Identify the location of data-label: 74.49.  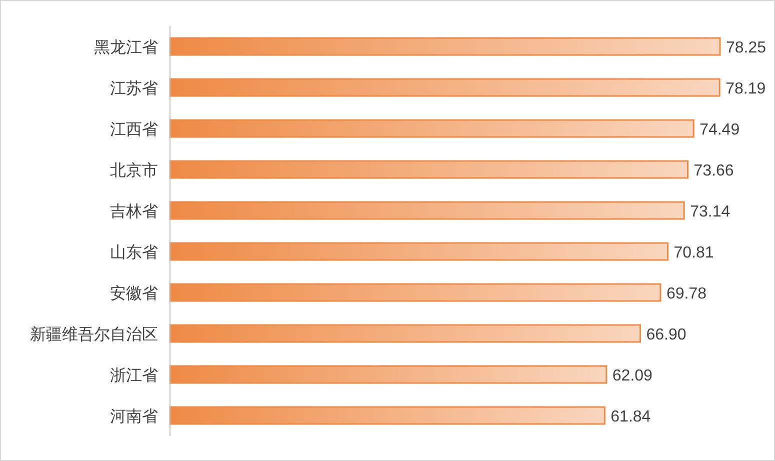
(720, 130).